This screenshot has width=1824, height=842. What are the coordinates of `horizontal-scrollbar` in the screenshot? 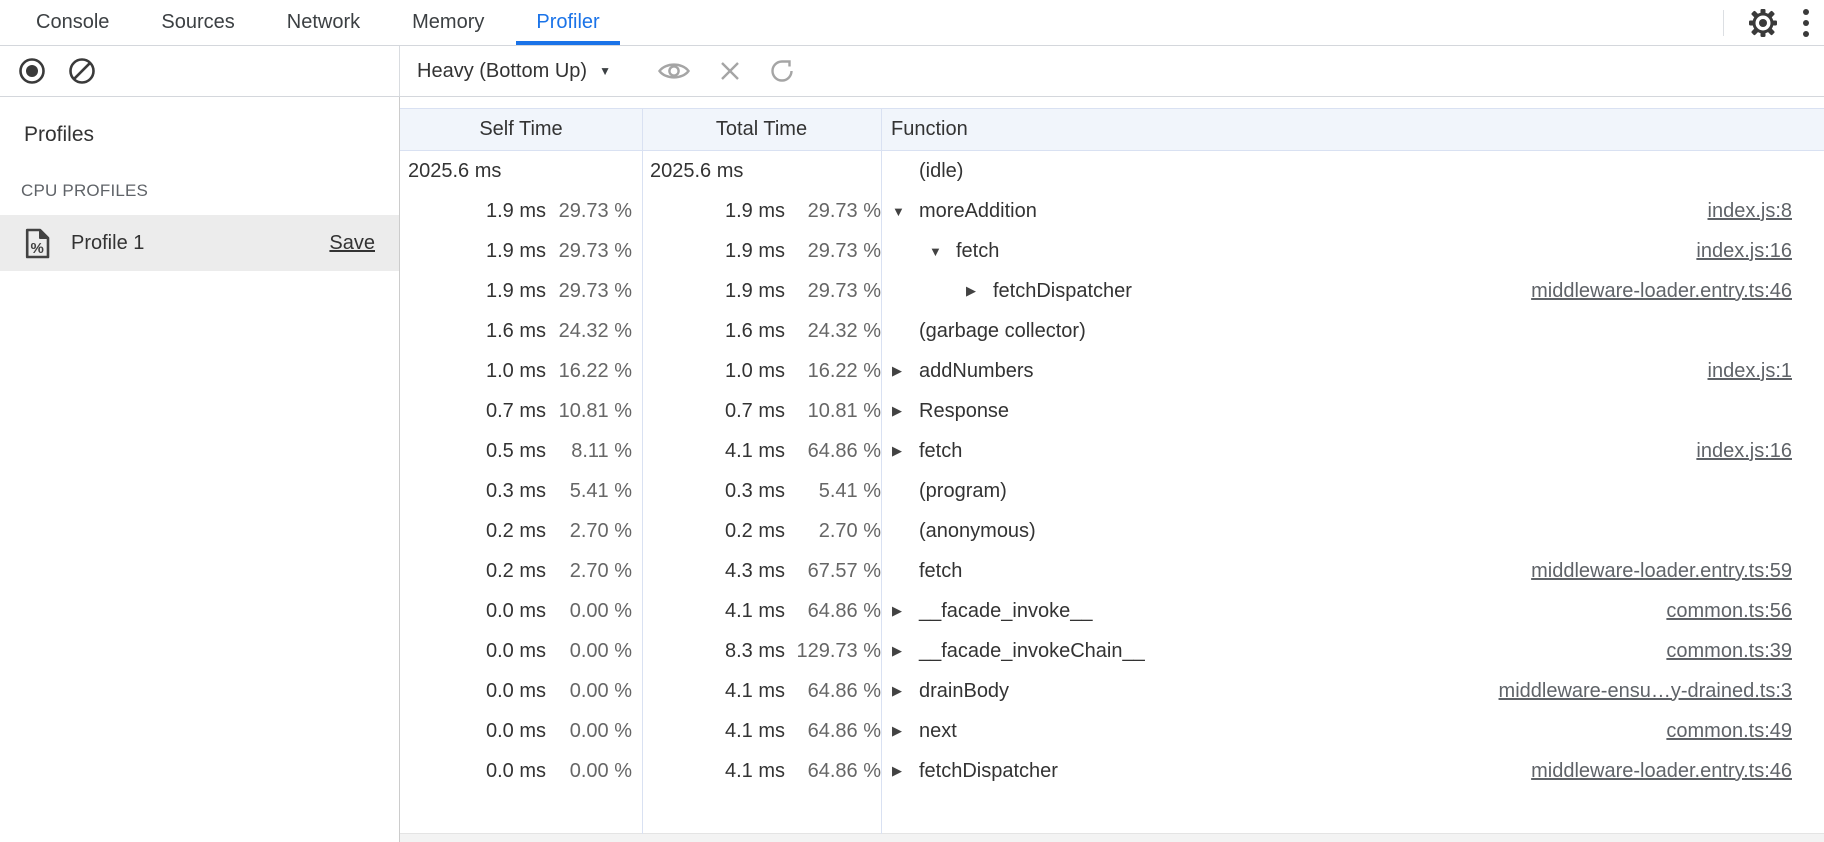 It's located at (1112, 837).